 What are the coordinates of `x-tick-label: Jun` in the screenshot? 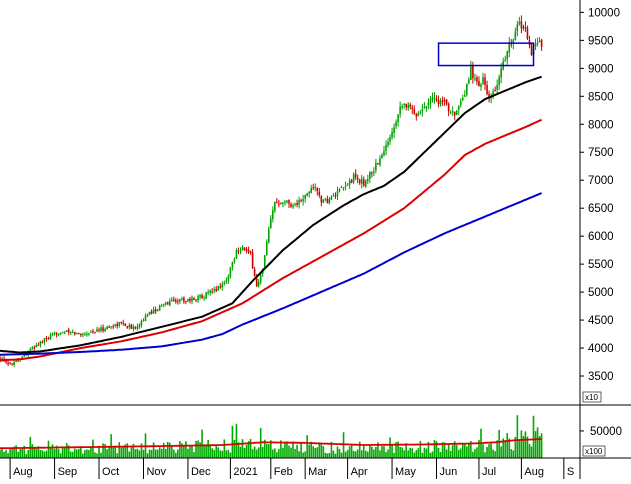 It's located at (449, 472).